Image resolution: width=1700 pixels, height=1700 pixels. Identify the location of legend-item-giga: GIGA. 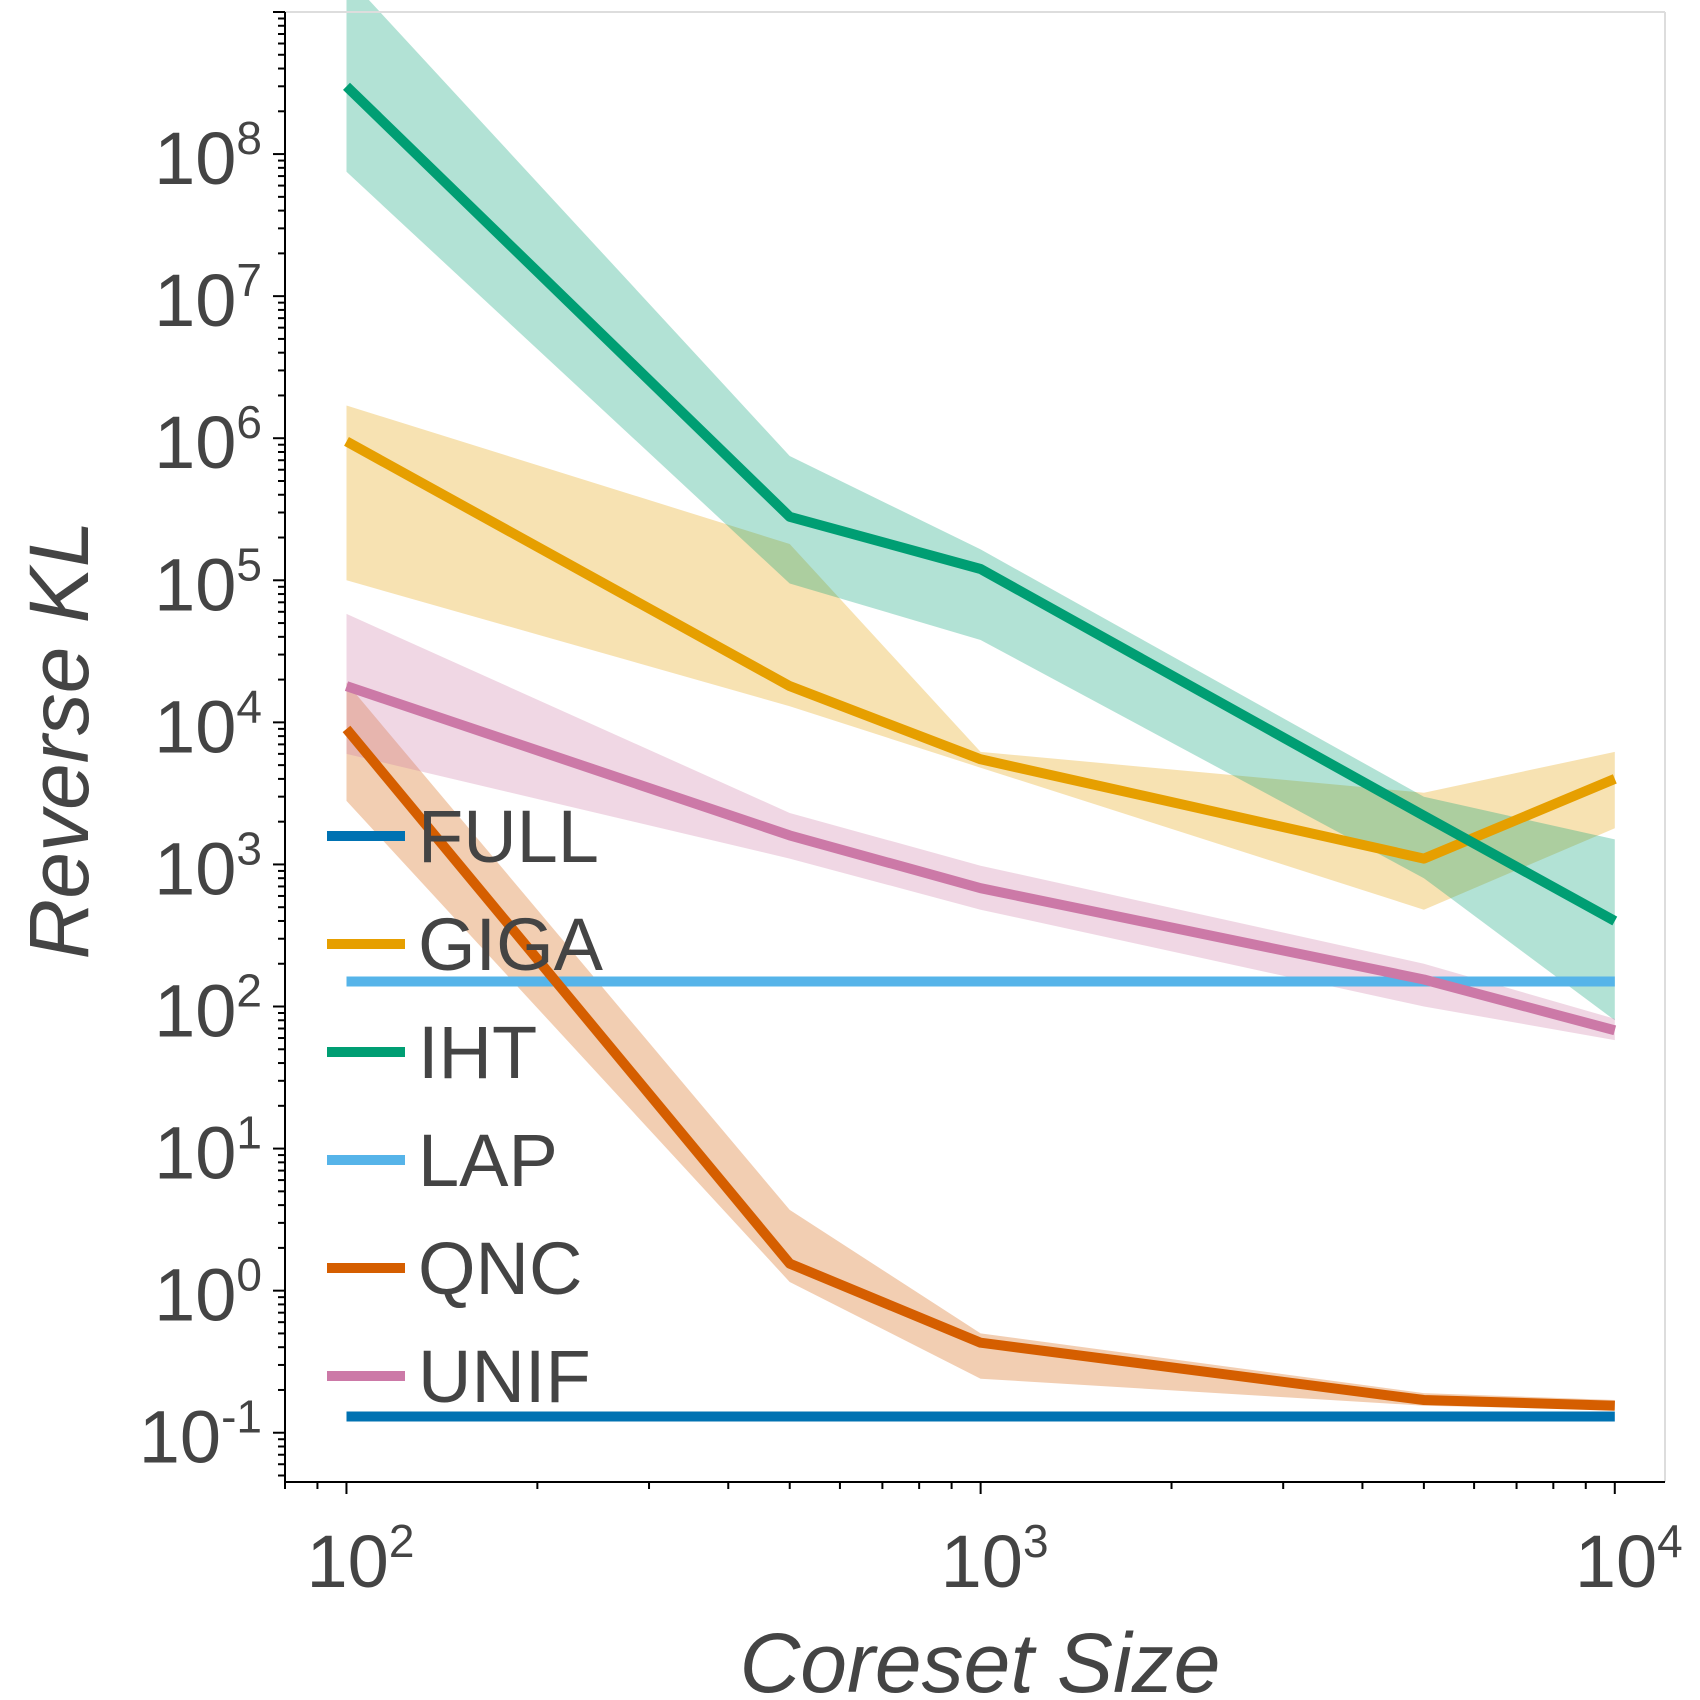
(465, 944).